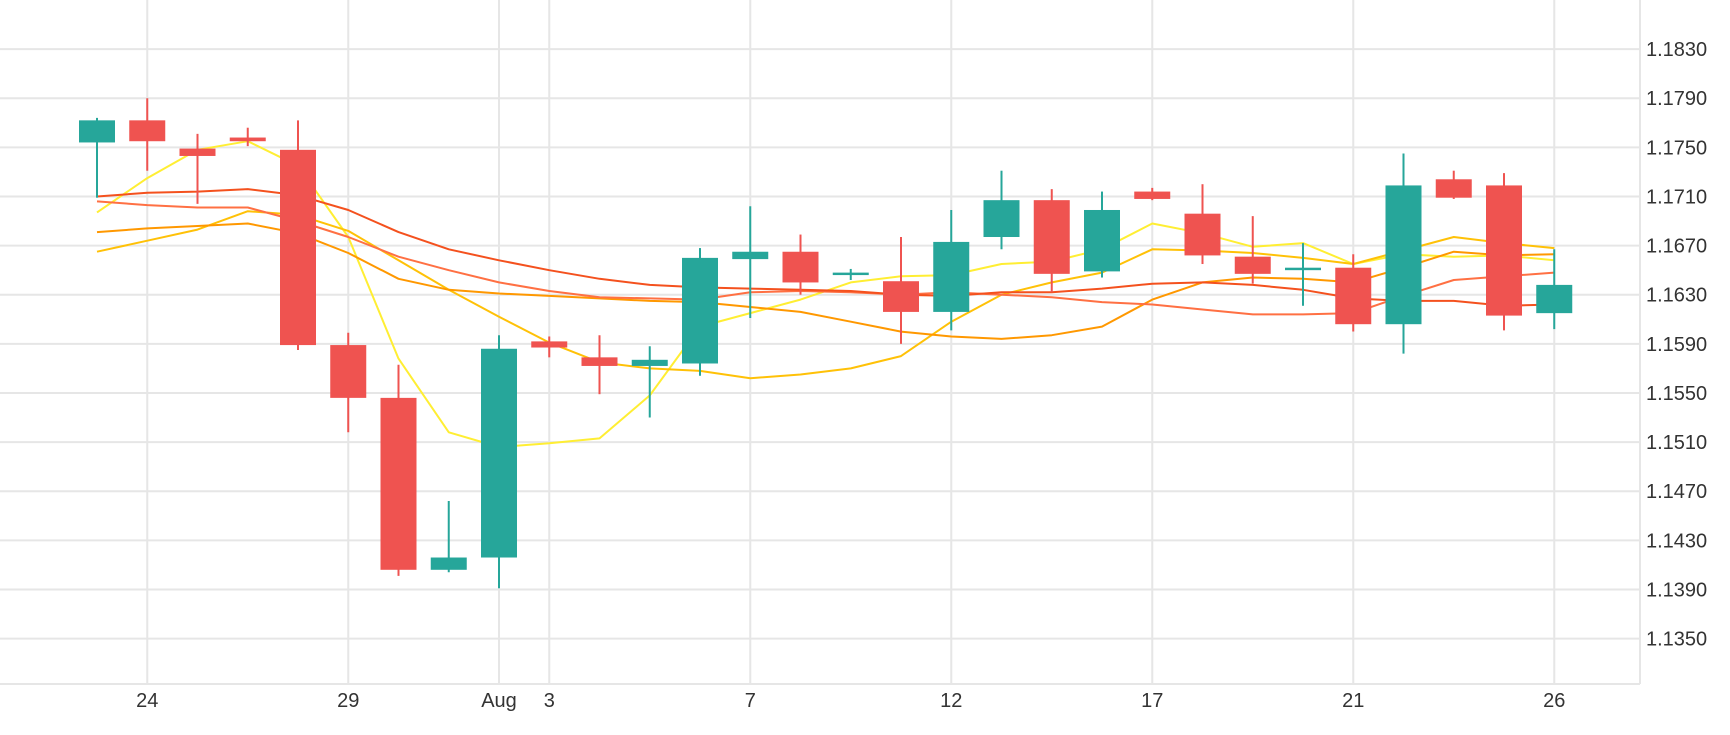  I want to click on y-tick-label: 1.1710, so click(1676, 197).